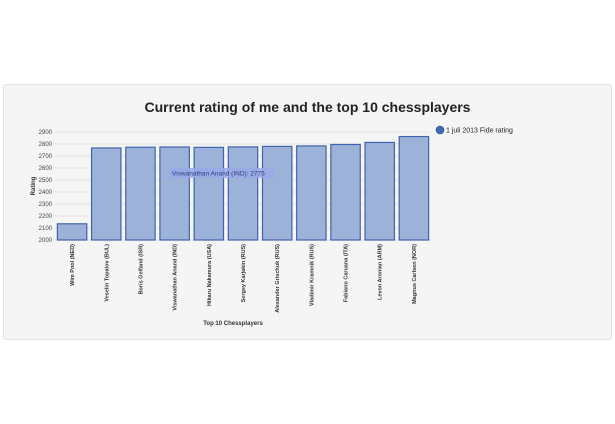 This screenshot has height=424, width=615. What do you see at coordinates (46, 169) in the screenshot?
I see `y-tick-label: 2600` at bounding box center [46, 169].